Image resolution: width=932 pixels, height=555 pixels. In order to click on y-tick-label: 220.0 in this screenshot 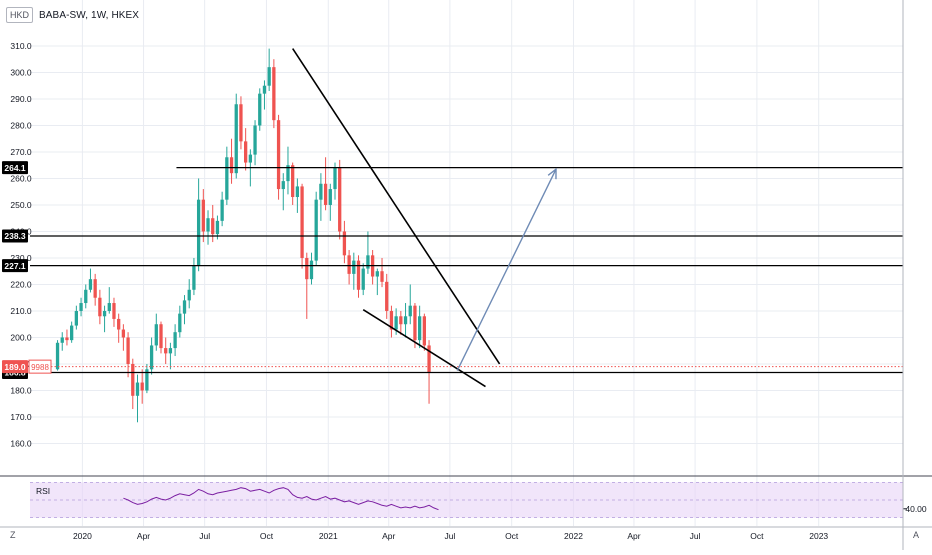, I will do `click(21, 284)`.